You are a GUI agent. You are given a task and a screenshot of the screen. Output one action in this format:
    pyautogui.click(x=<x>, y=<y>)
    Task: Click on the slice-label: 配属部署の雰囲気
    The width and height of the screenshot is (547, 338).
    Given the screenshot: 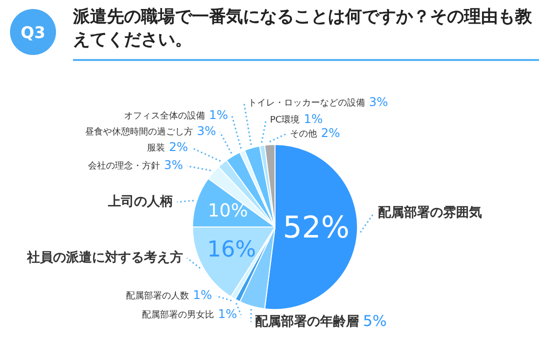 What is the action you would take?
    pyautogui.click(x=430, y=212)
    